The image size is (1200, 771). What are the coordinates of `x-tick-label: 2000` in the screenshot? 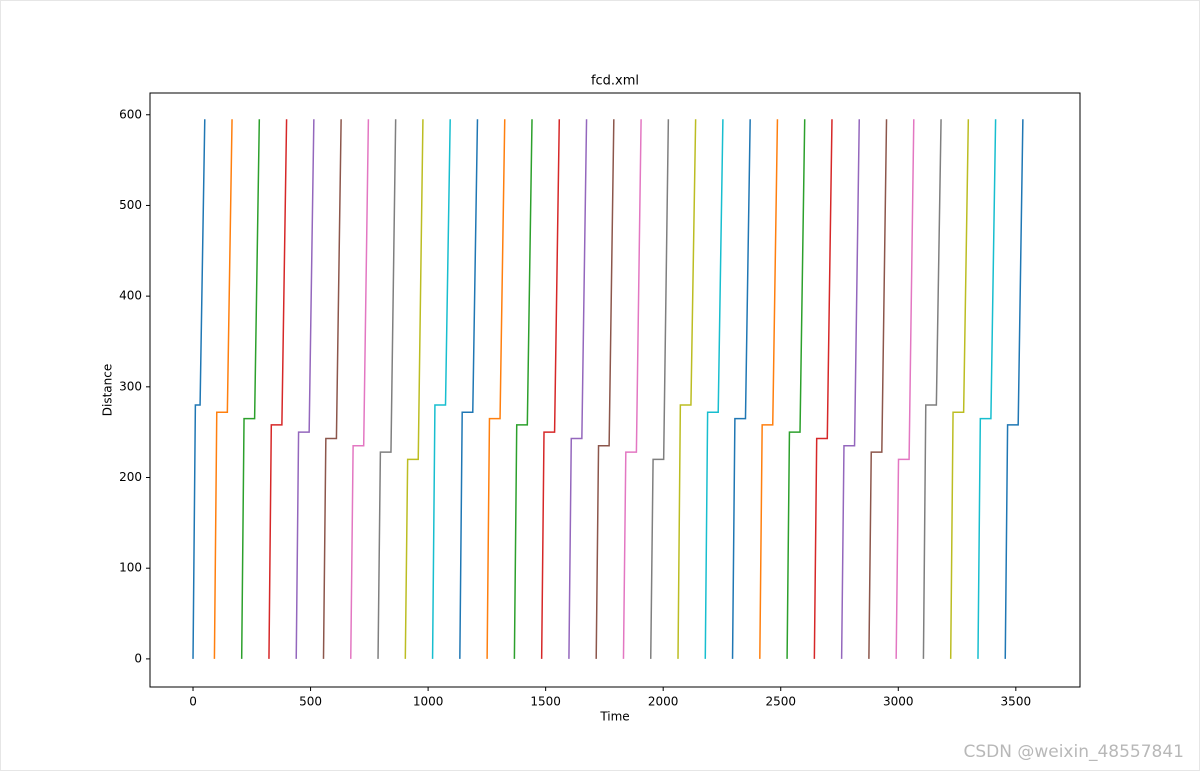 It's located at (663, 702).